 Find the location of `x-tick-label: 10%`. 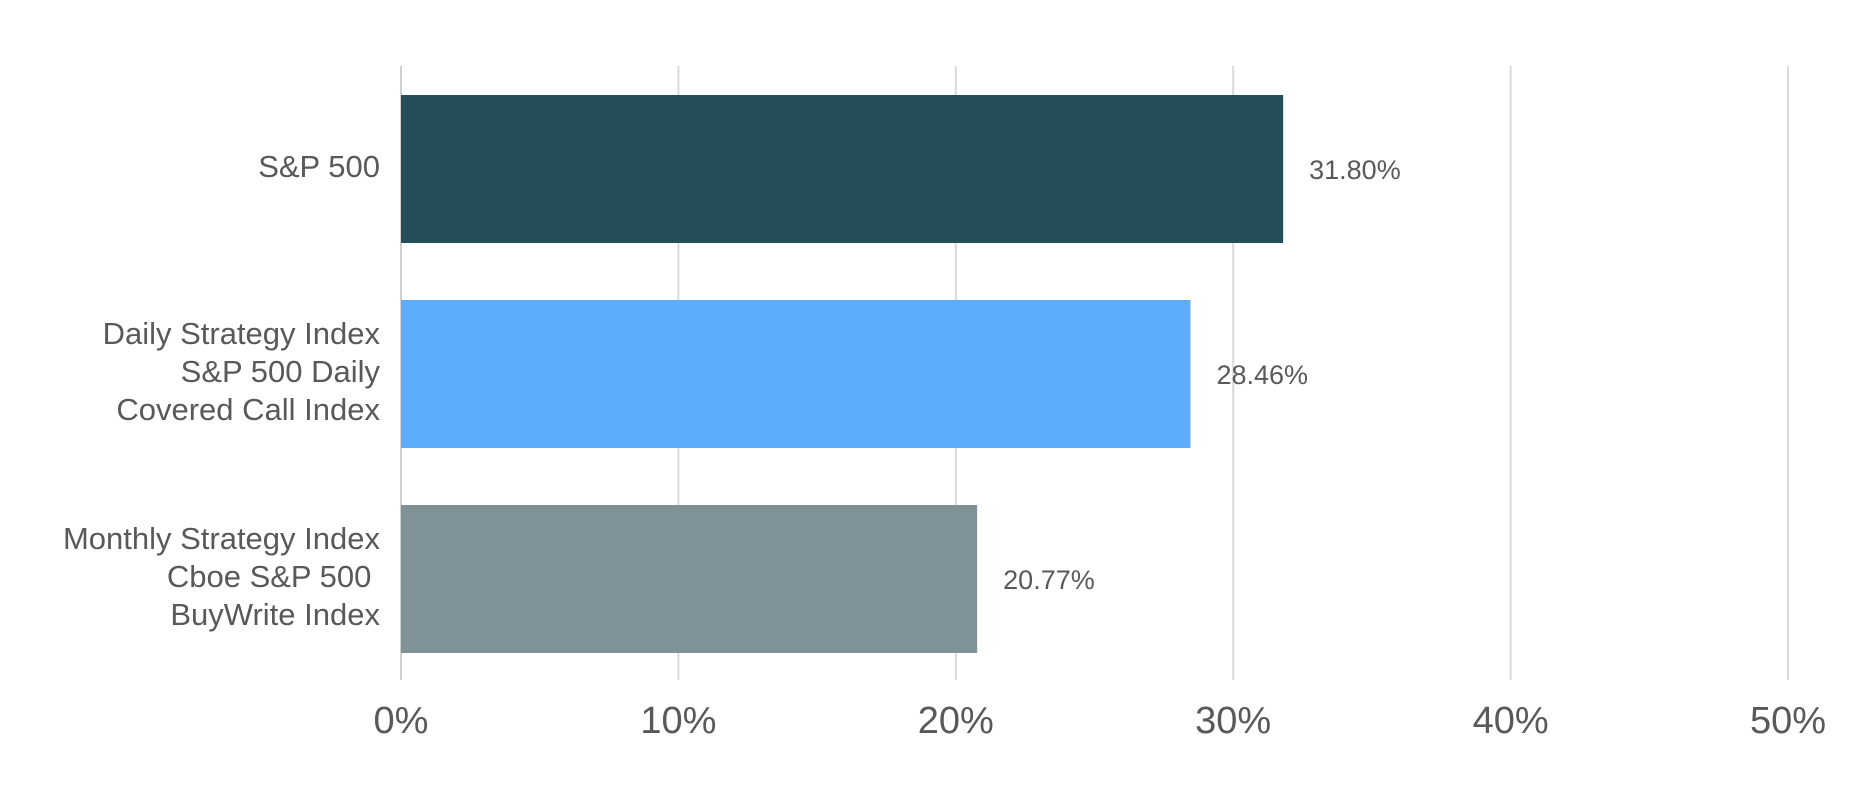

x-tick-label: 10% is located at coordinates (678, 721).